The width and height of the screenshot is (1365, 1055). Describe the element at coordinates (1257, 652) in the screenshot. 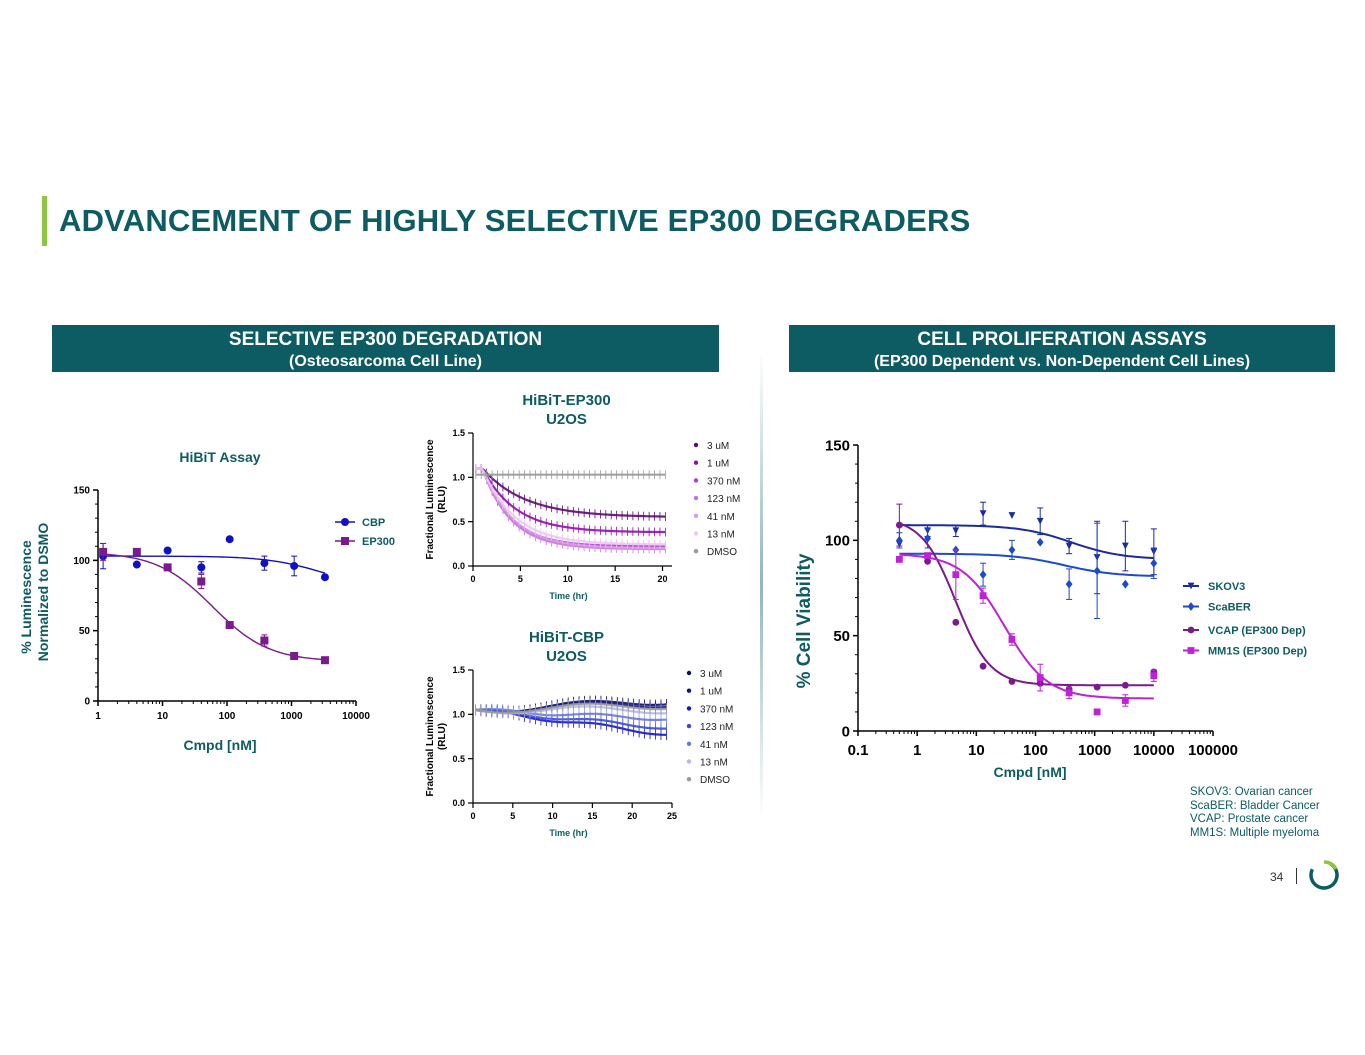

I see `legend-label: MM1S (EP300 Dep)` at that location.